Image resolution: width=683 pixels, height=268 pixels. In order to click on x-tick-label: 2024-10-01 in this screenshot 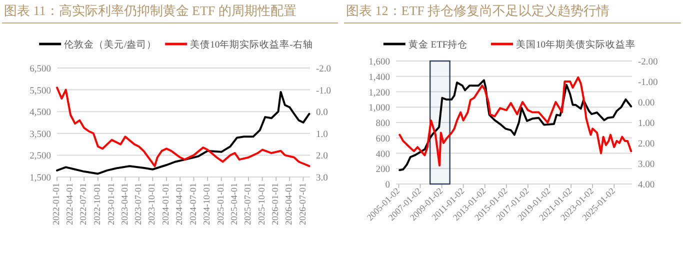, I will do `click(207, 204)`.